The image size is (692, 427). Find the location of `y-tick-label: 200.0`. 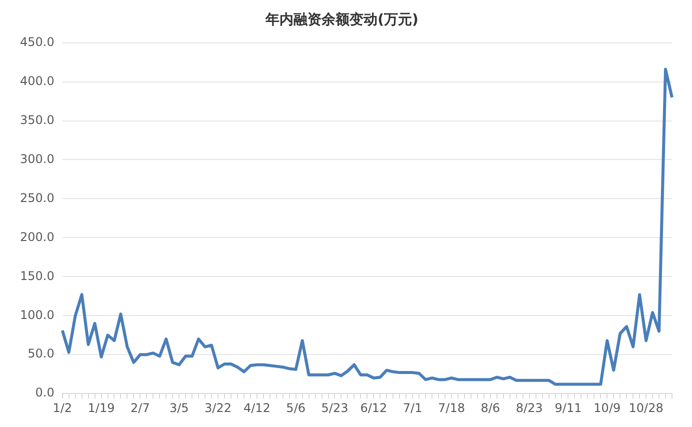

y-tick-label: 200.0 is located at coordinates (37, 237).